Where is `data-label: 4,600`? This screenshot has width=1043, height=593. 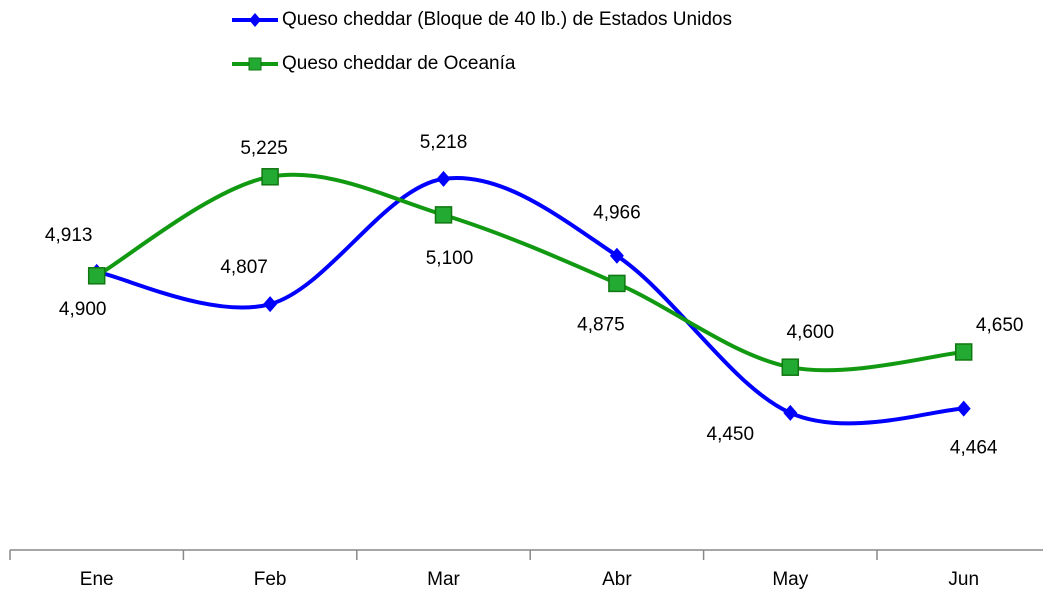
data-label: 4,600 is located at coordinates (811, 332).